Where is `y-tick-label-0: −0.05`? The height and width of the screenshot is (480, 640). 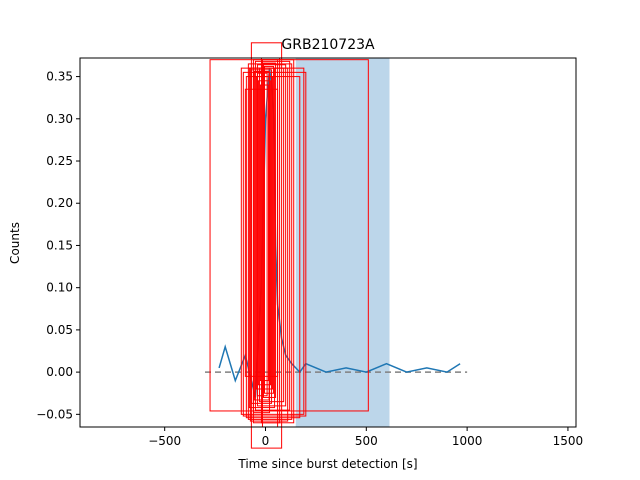 y-tick-label-0: −0.05 is located at coordinates (54, 414).